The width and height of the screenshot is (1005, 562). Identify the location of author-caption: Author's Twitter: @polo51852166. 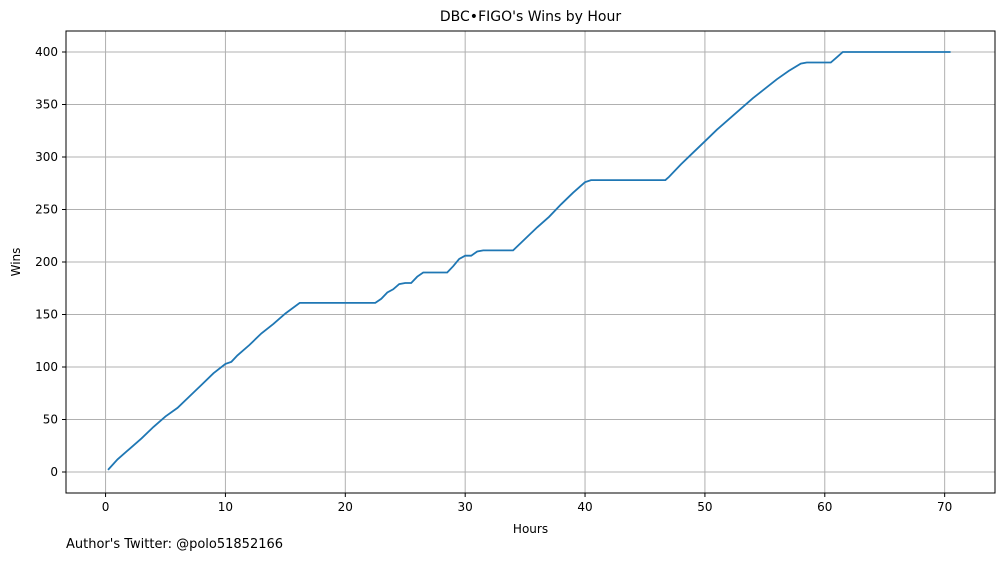
(175, 544).